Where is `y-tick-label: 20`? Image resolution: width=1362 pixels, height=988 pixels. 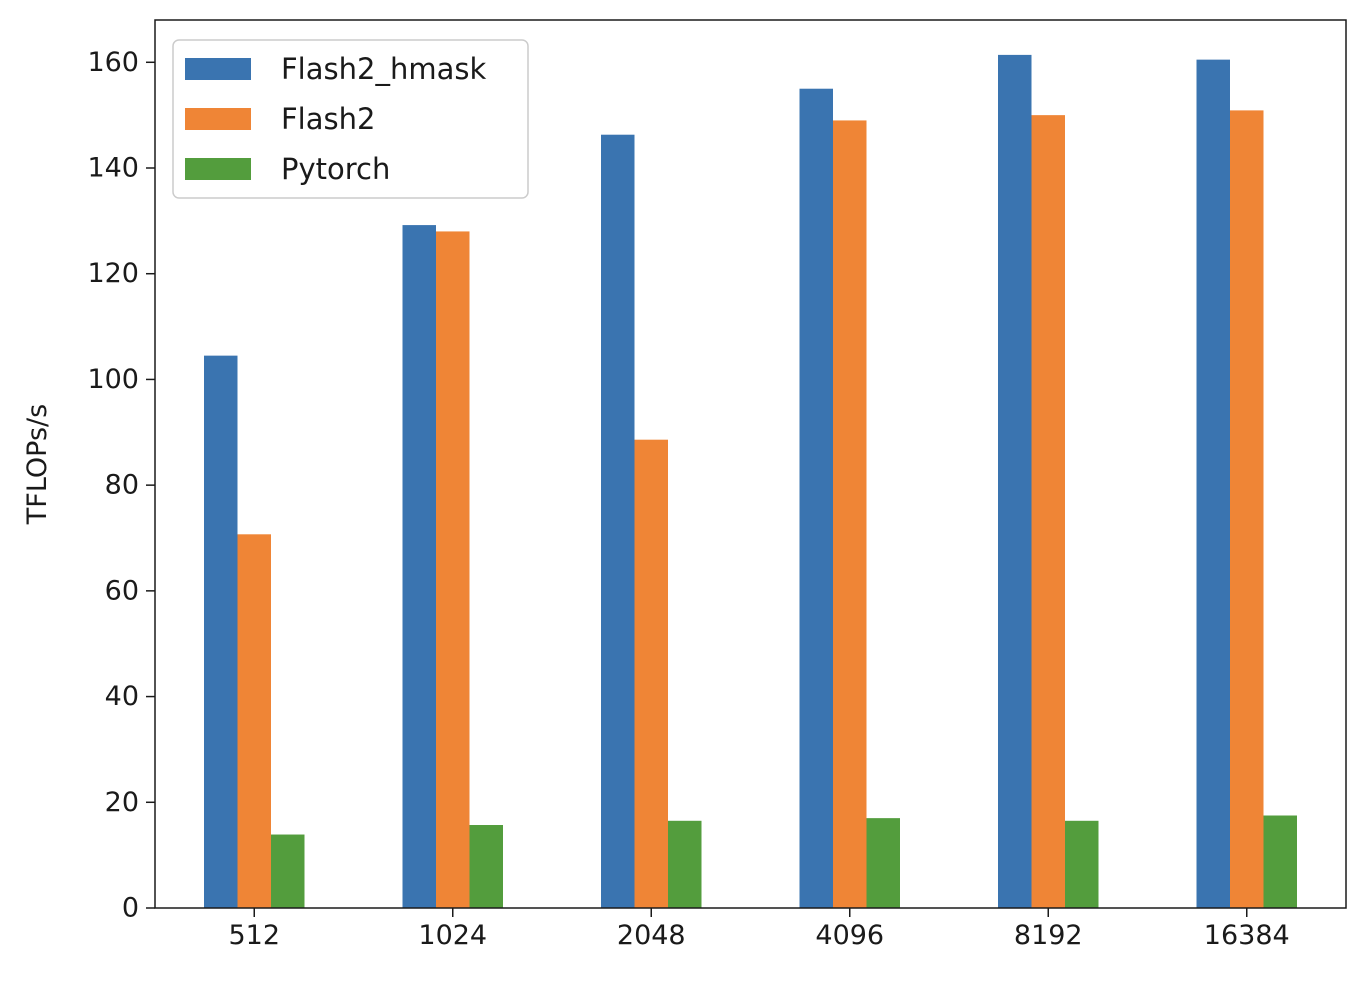
y-tick-label: 20 is located at coordinates (122, 802).